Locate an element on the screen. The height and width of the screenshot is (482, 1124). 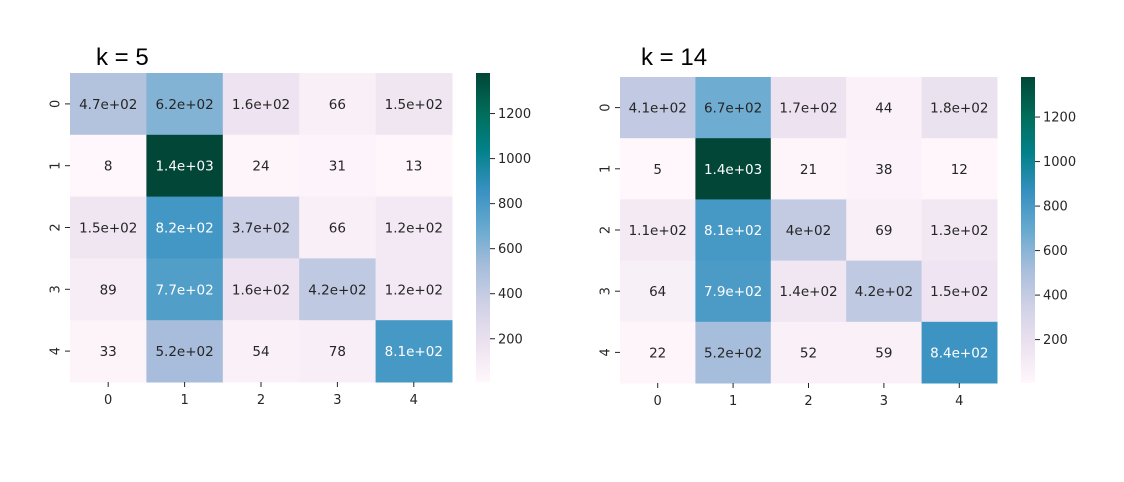
cell-annotation: 1.7e+02 is located at coordinates (808, 109).